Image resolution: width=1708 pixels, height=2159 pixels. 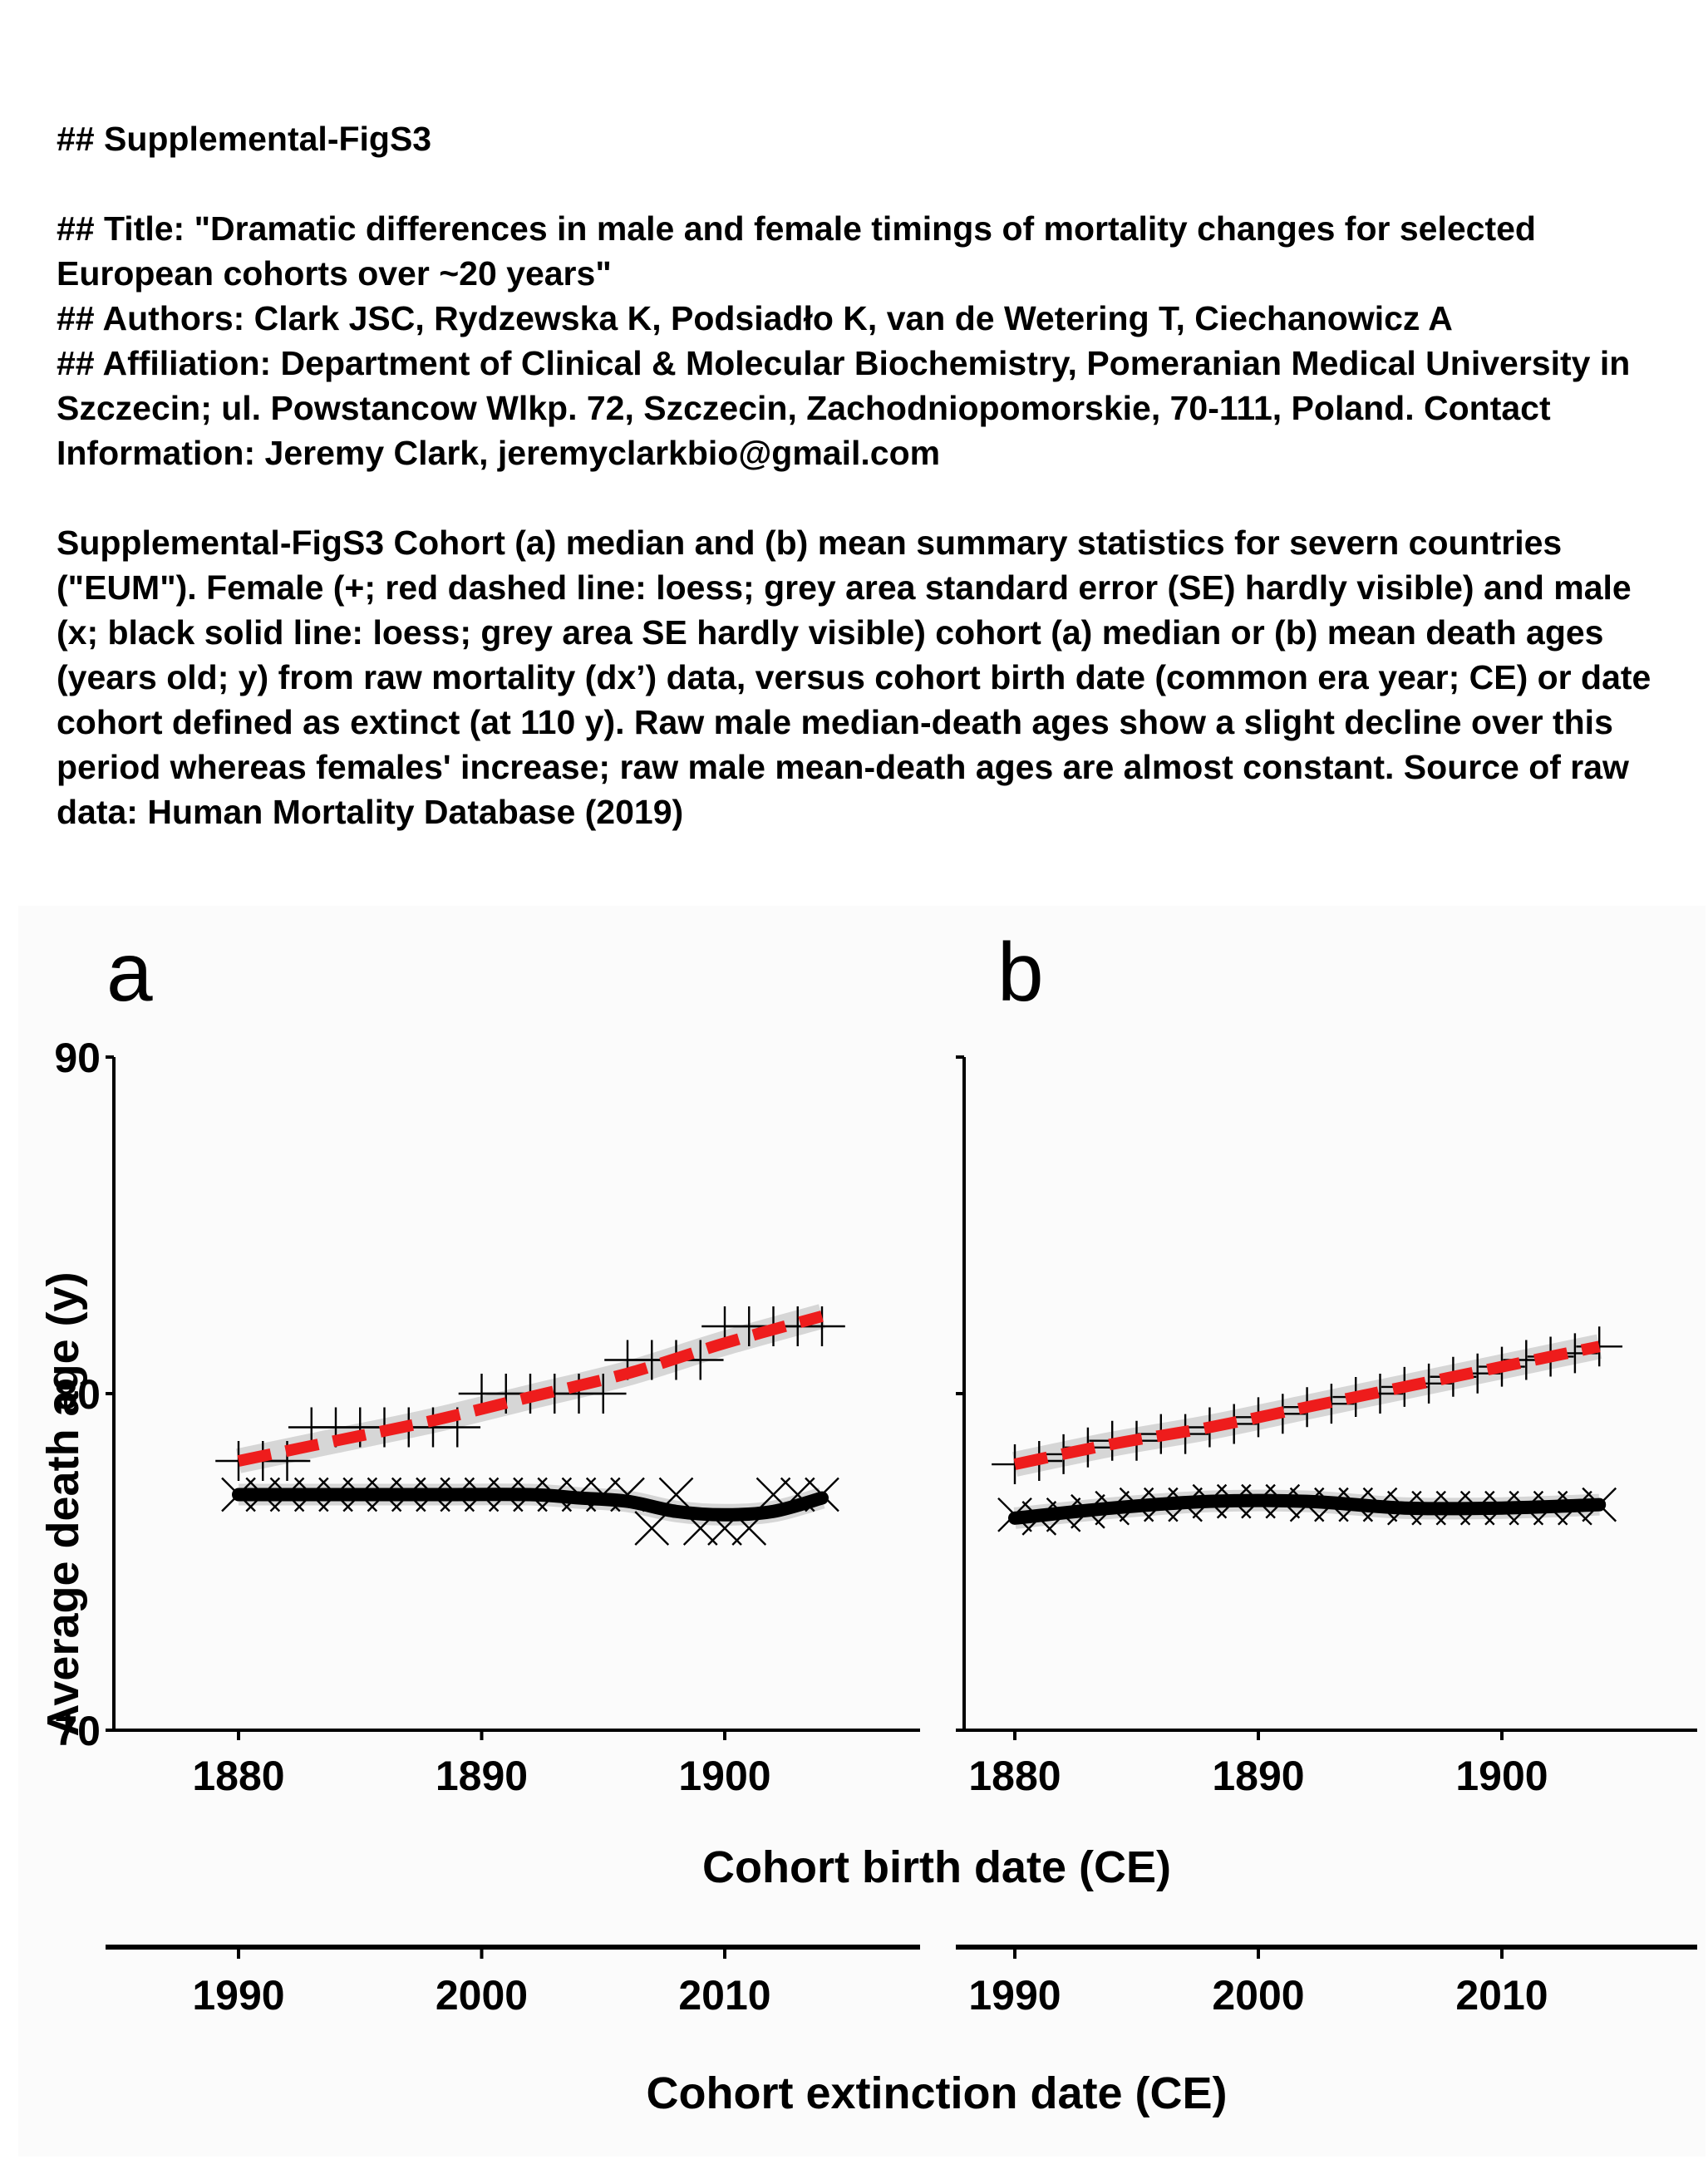 I want to click on panel-a-y-tick-label: 80, so click(x=77, y=1394).